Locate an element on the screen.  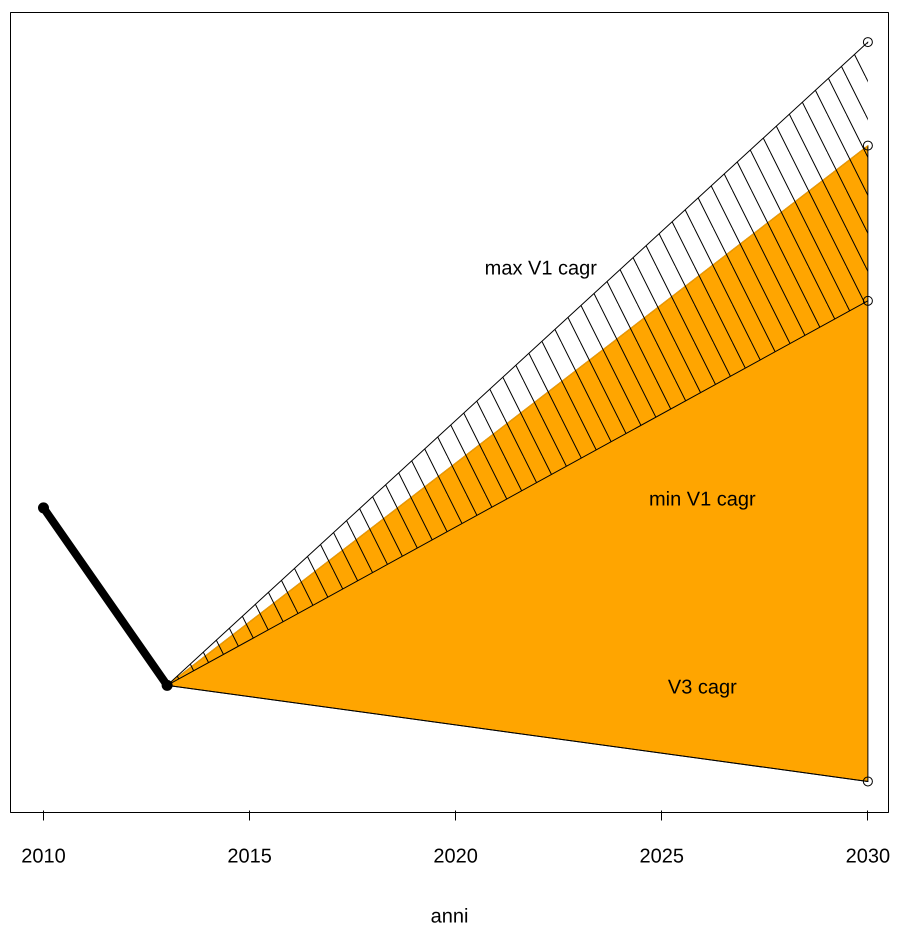
x-tick-label: 2025 is located at coordinates (662, 857).